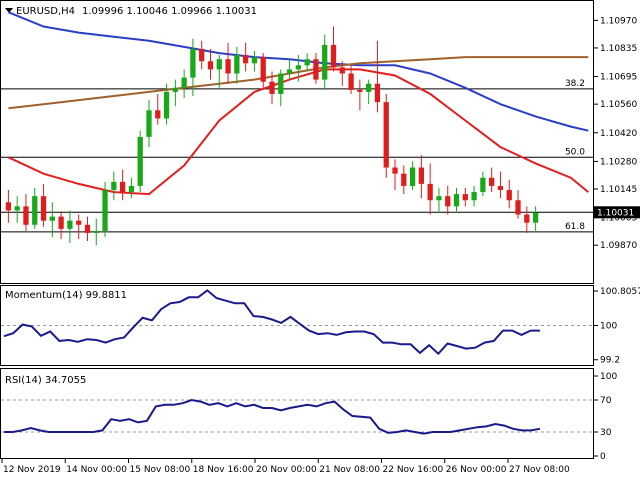  I want to click on triangle-down-icon, so click(9, 10).